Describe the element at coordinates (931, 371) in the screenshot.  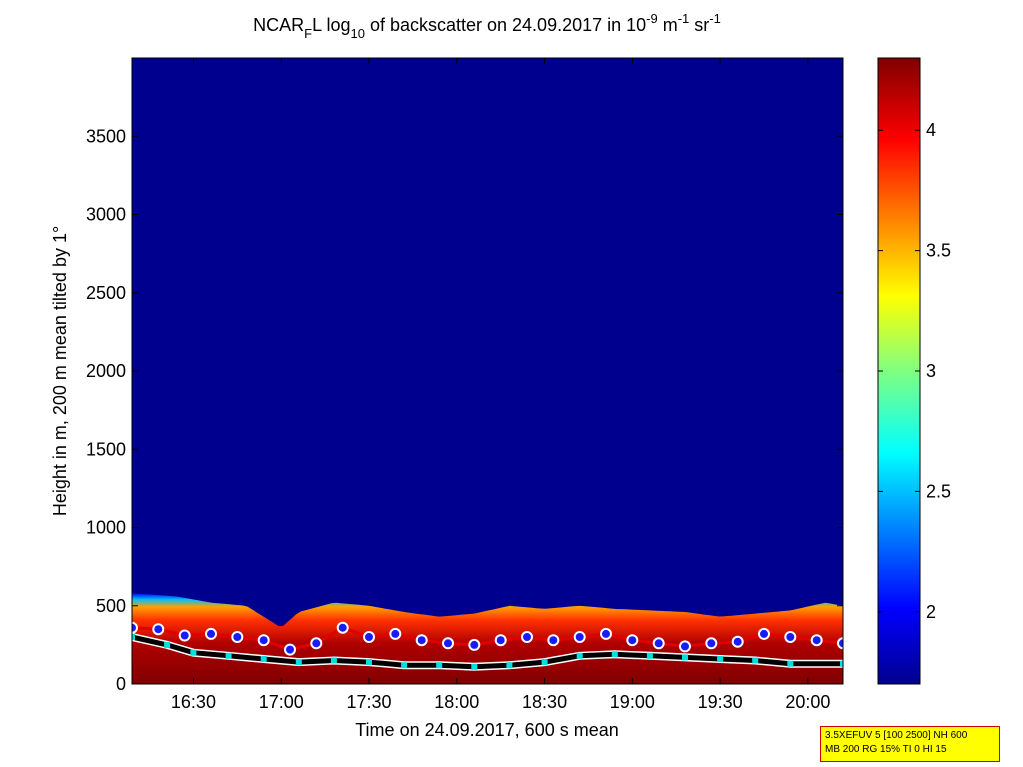
I see `colorbar-tick-label: 3` at that location.